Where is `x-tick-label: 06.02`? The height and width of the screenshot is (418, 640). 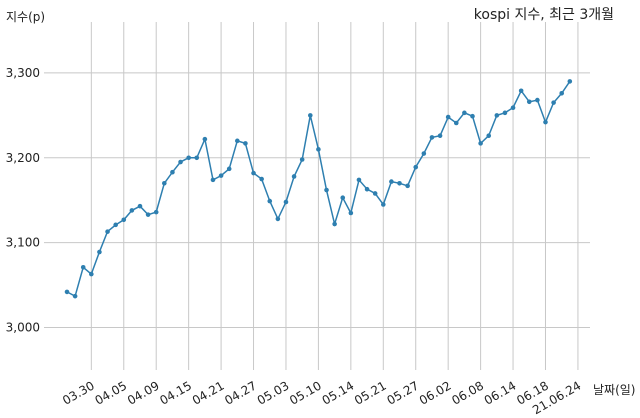 x-tick-label: 06.02 is located at coordinates (435, 392).